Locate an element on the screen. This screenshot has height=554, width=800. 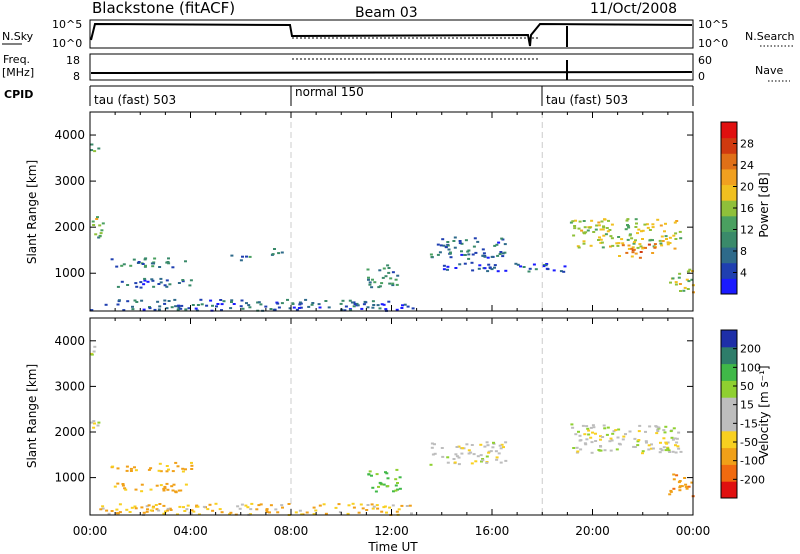
velocity-ylabel: Slant Range [km] is located at coordinates (32, 416).